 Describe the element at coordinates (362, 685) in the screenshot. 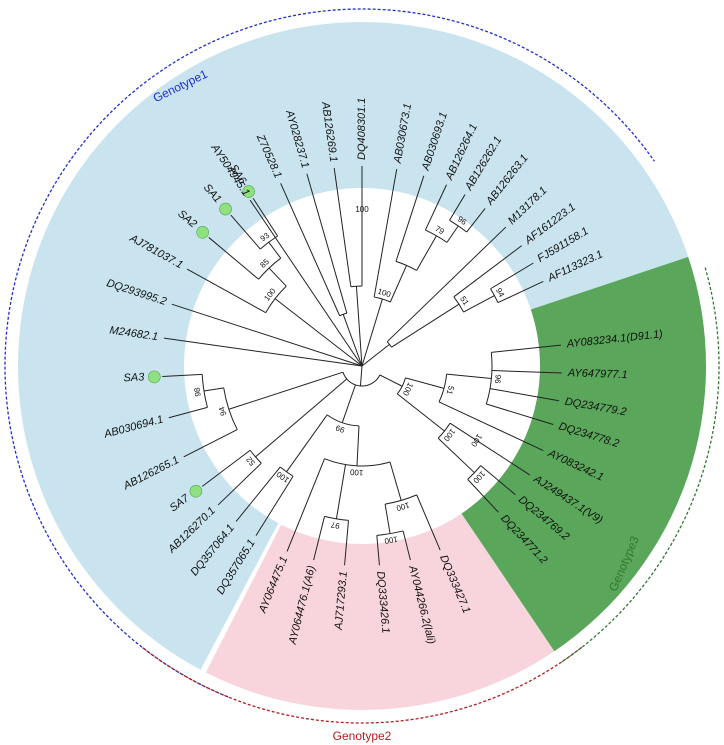

I see `g2-arc` at that location.